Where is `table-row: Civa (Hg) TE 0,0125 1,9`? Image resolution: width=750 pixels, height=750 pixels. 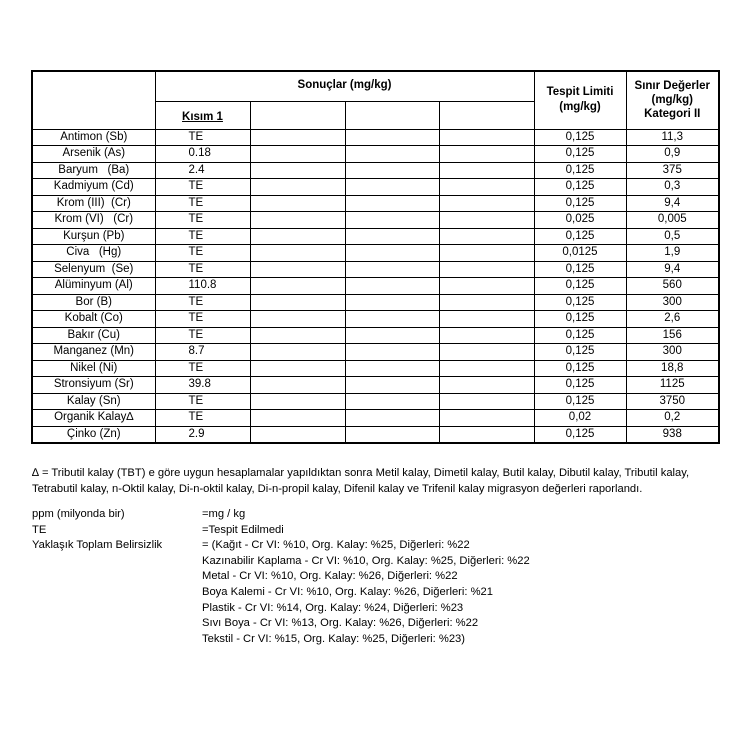
table-row: Civa (Hg) TE 0,0125 1,9 is located at coordinates (375, 253).